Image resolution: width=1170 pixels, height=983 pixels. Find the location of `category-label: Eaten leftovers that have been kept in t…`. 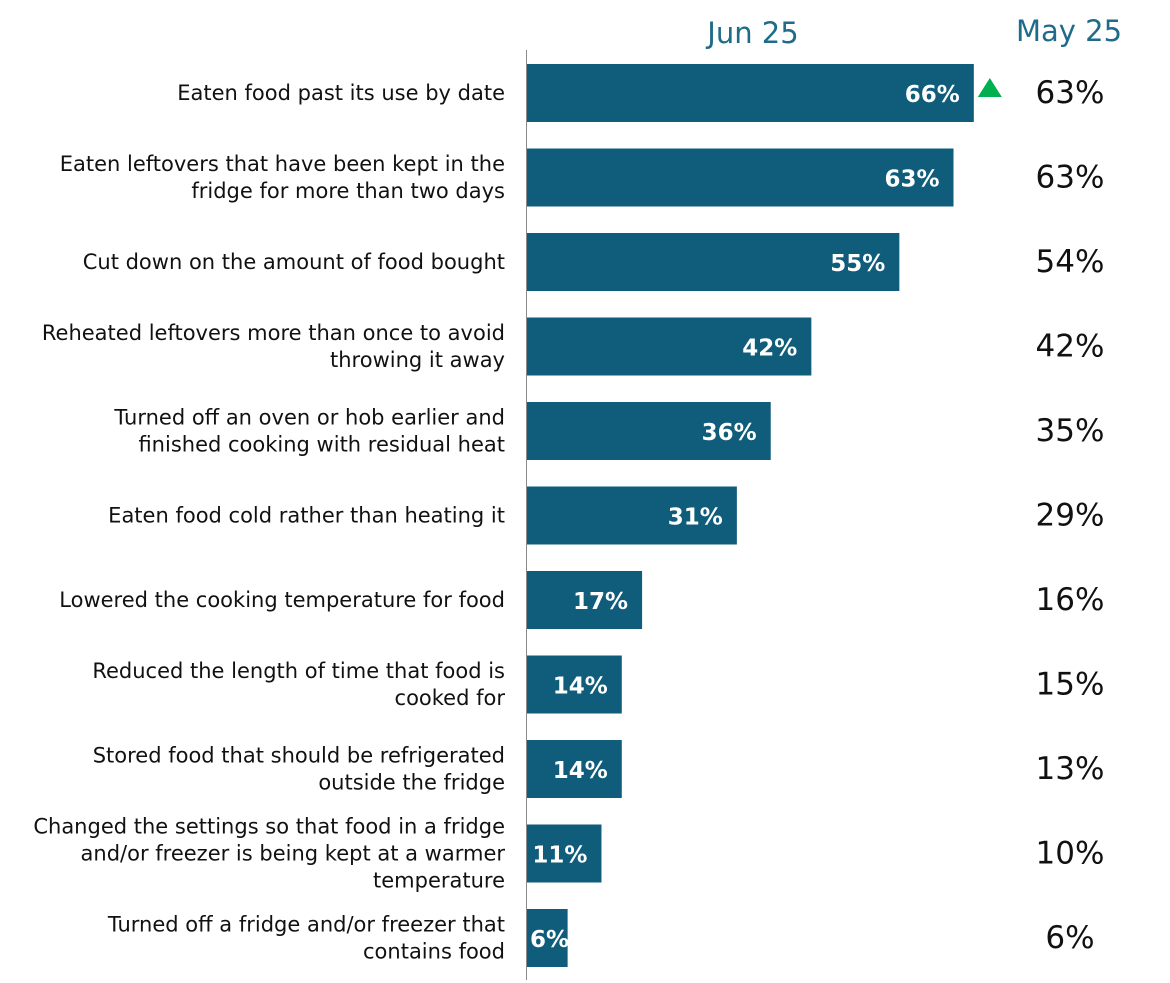

category-label: Eaten leftovers that have been kept in t… is located at coordinates (282, 177).